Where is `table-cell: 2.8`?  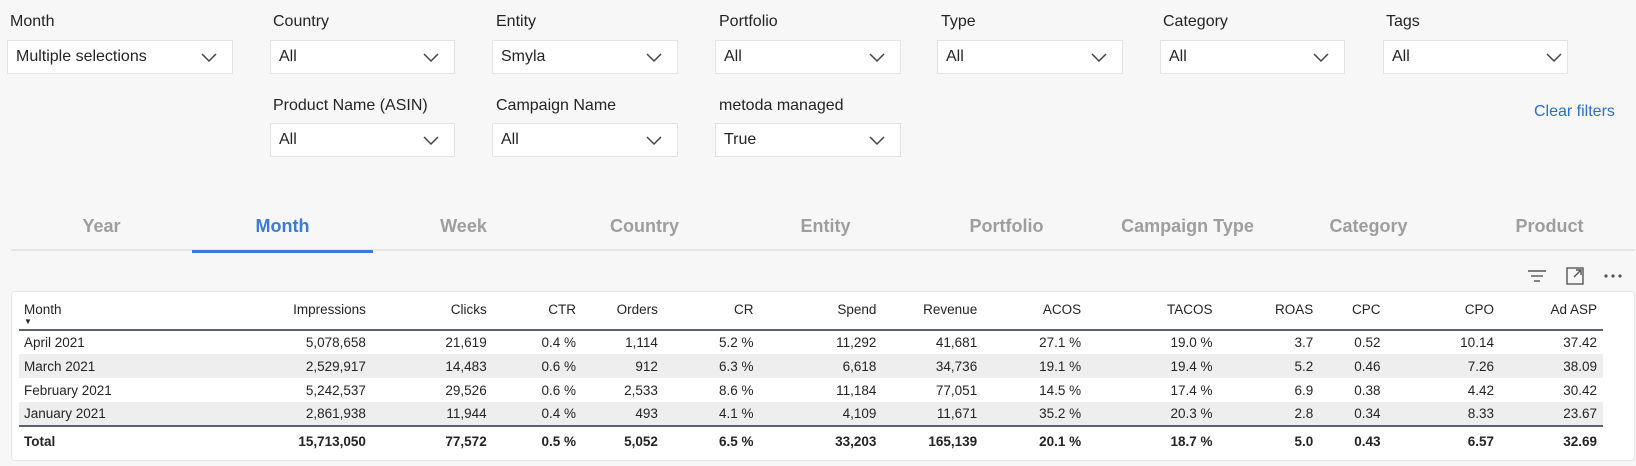
table-cell: 2.8 is located at coordinates (1269, 414).